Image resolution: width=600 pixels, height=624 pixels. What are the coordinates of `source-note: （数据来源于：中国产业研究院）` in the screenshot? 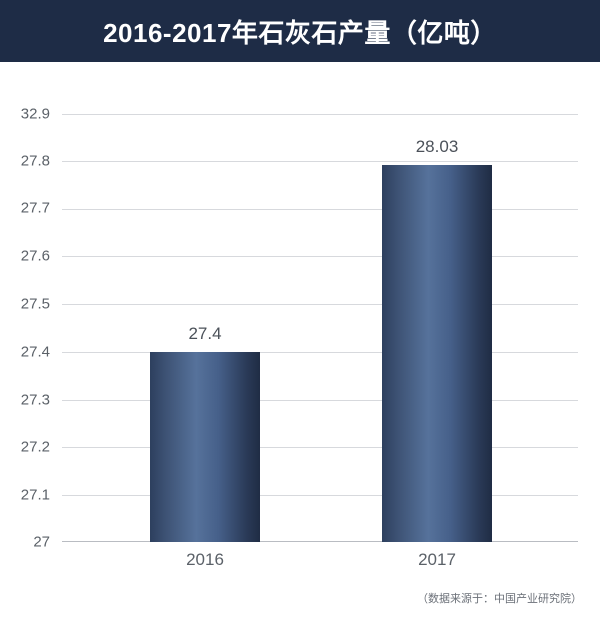 It's located at (499, 599).